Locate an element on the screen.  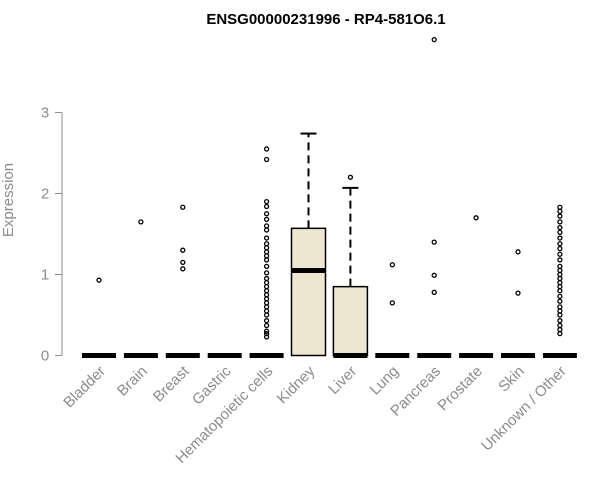
box-prostate is located at coordinates (476, 286).